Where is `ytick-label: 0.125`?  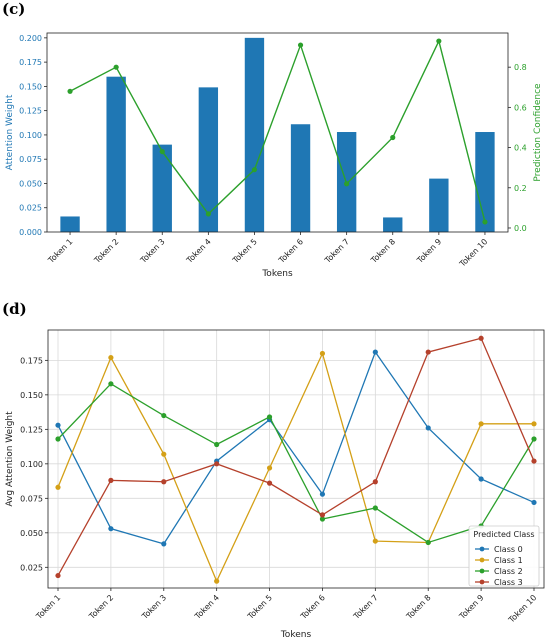 ytick-label: 0.125 is located at coordinates (30, 111).